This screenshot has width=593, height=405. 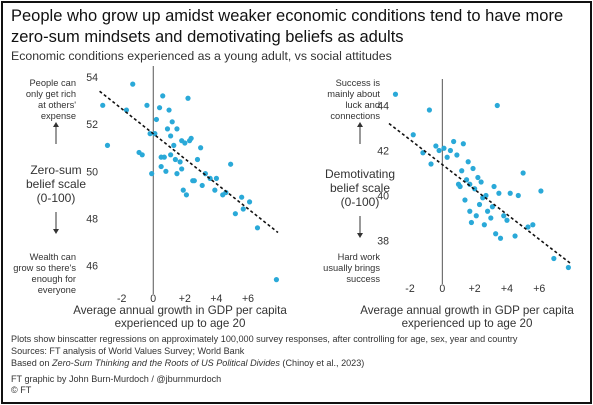 I want to click on right-annotation-top: luck and, so click(x=362, y=105).